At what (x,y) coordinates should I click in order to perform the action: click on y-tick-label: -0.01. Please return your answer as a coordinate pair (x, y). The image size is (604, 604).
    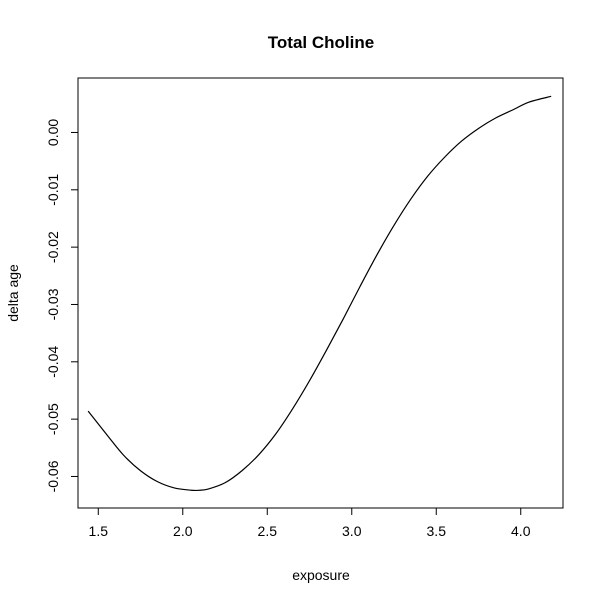
    Looking at the image, I should click on (53, 190).